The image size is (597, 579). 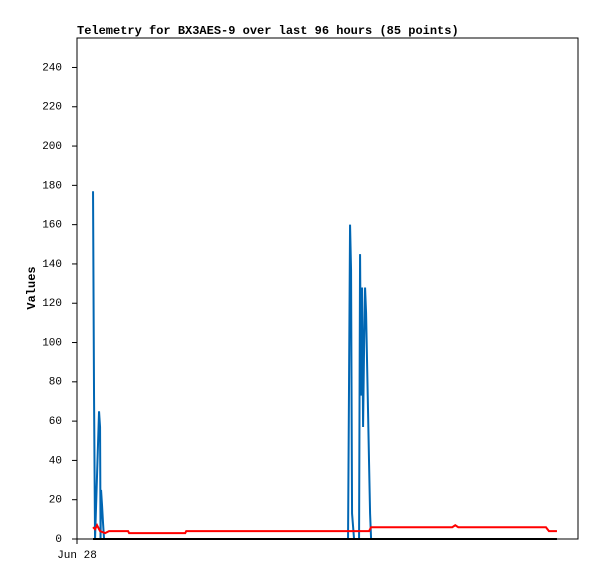 I want to click on y-tick-label: 100, so click(x=52, y=343).